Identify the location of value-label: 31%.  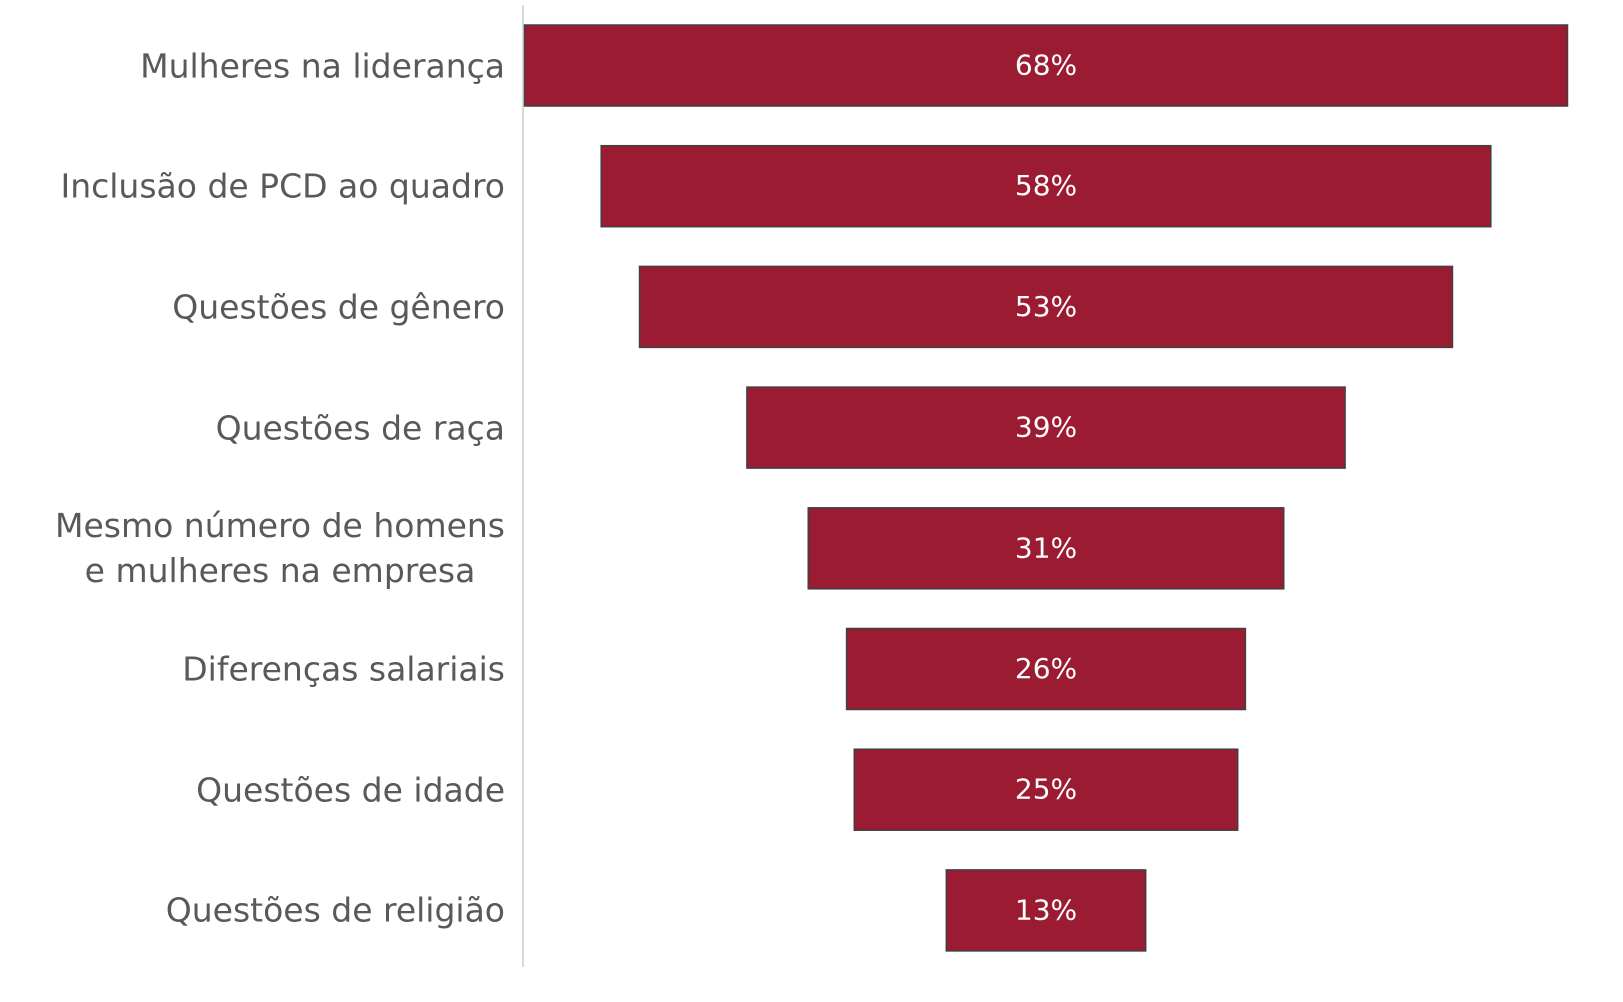
(1046, 547).